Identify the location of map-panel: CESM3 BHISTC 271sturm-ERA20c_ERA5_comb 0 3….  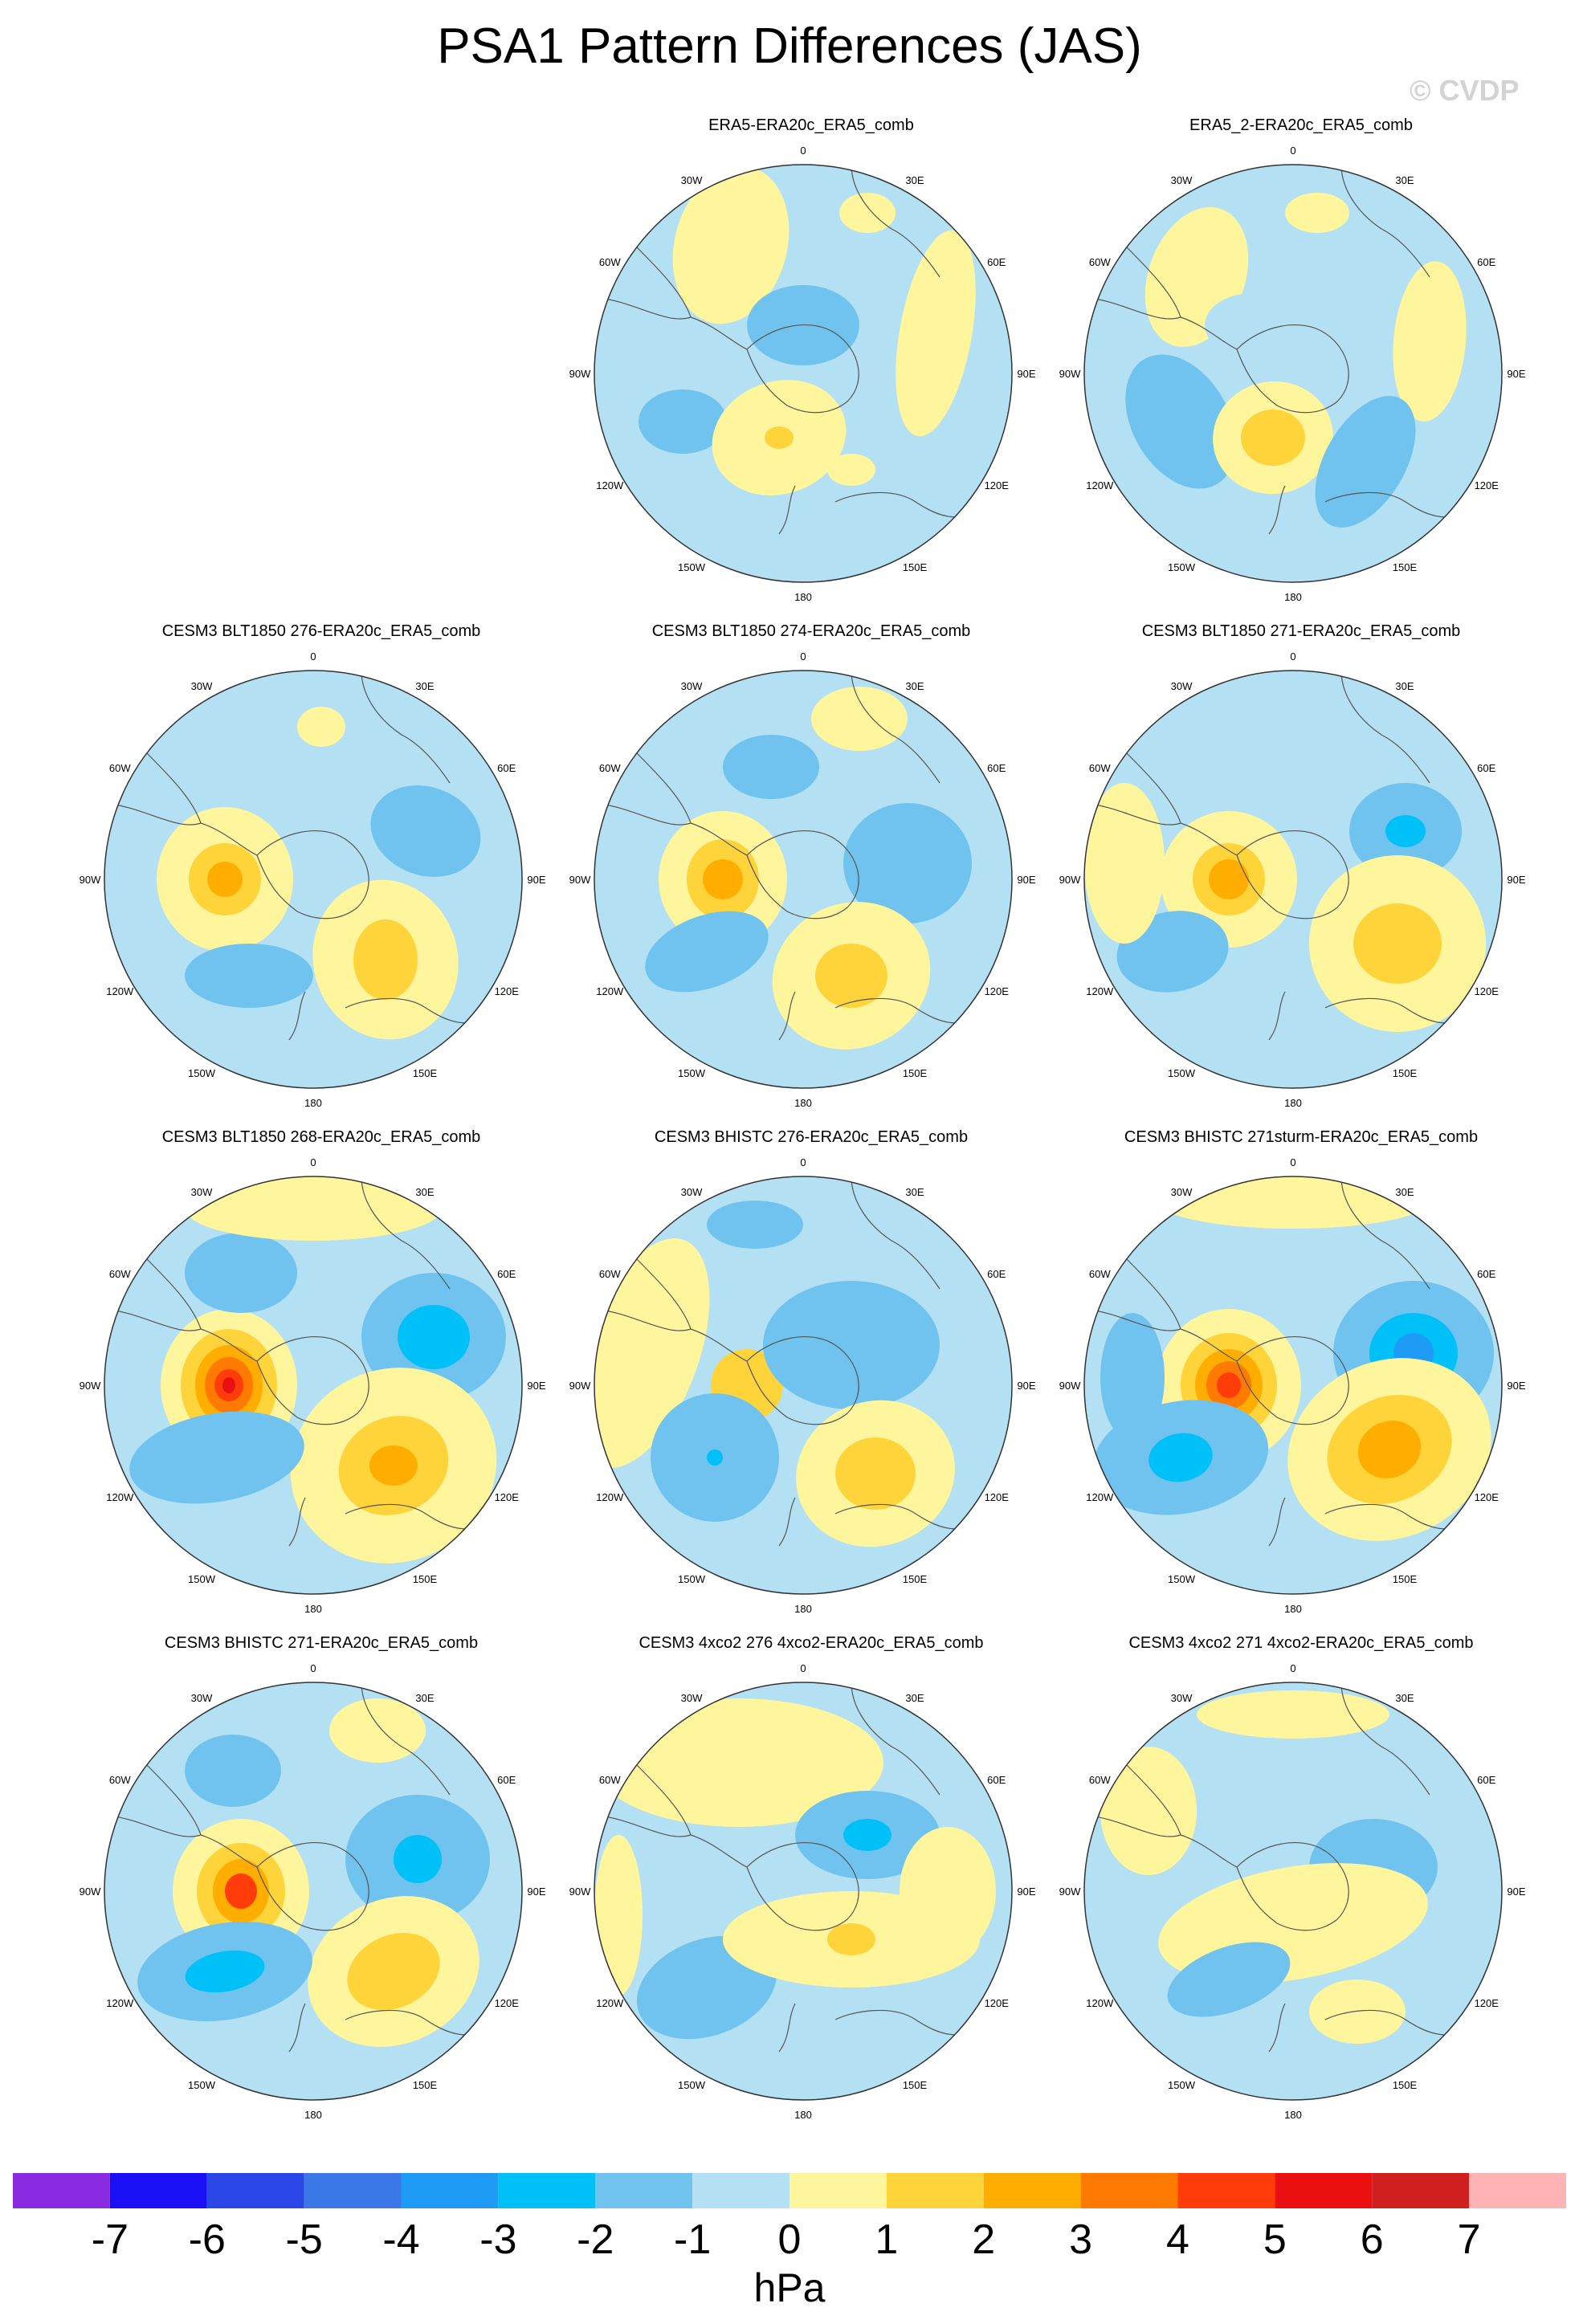
(1300, 1377).